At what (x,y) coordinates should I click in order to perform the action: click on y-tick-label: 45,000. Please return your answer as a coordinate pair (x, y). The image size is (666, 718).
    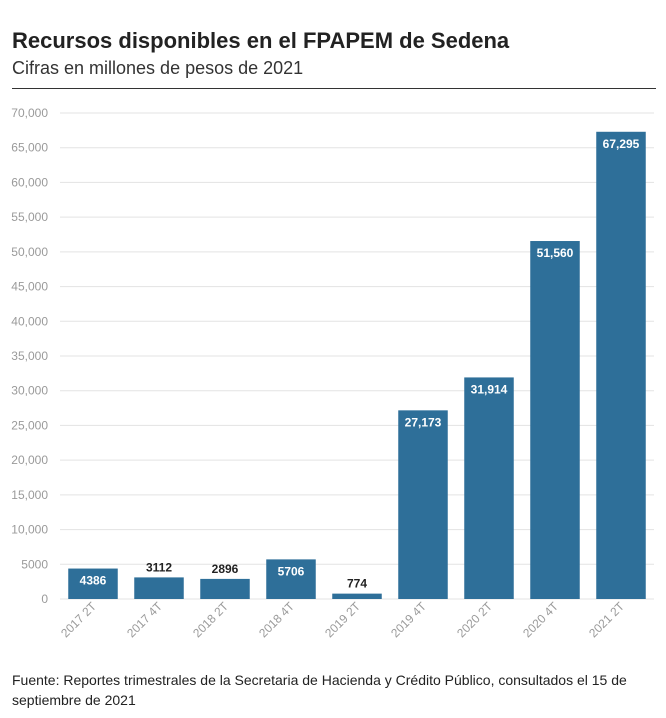
    Looking at the image, I should click on (29, 287).